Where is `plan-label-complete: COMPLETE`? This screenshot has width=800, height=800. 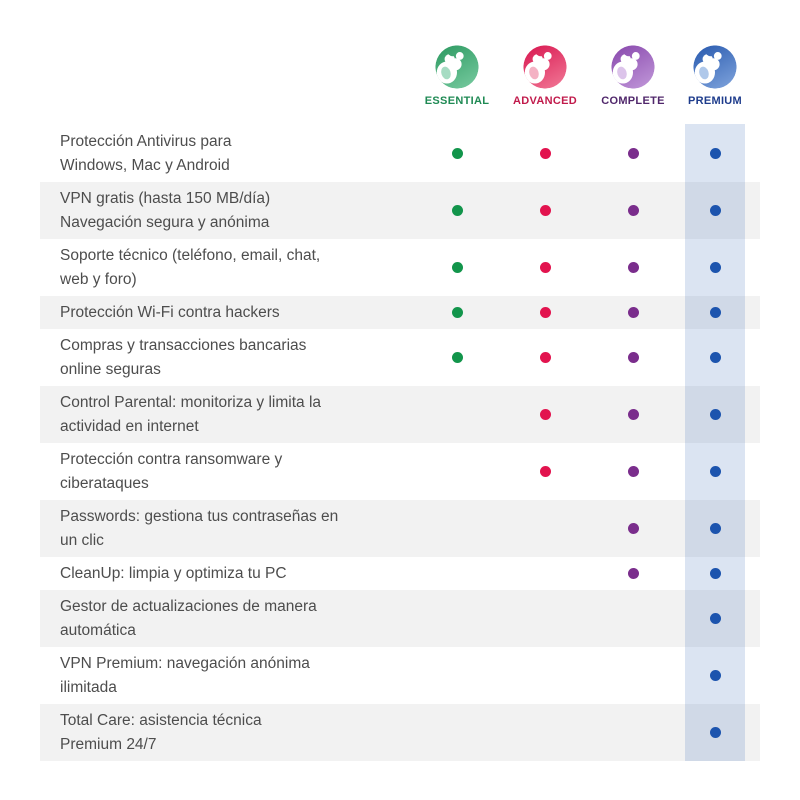 plan-label-complete: COMPLETE is located at coordinates (633, 101).